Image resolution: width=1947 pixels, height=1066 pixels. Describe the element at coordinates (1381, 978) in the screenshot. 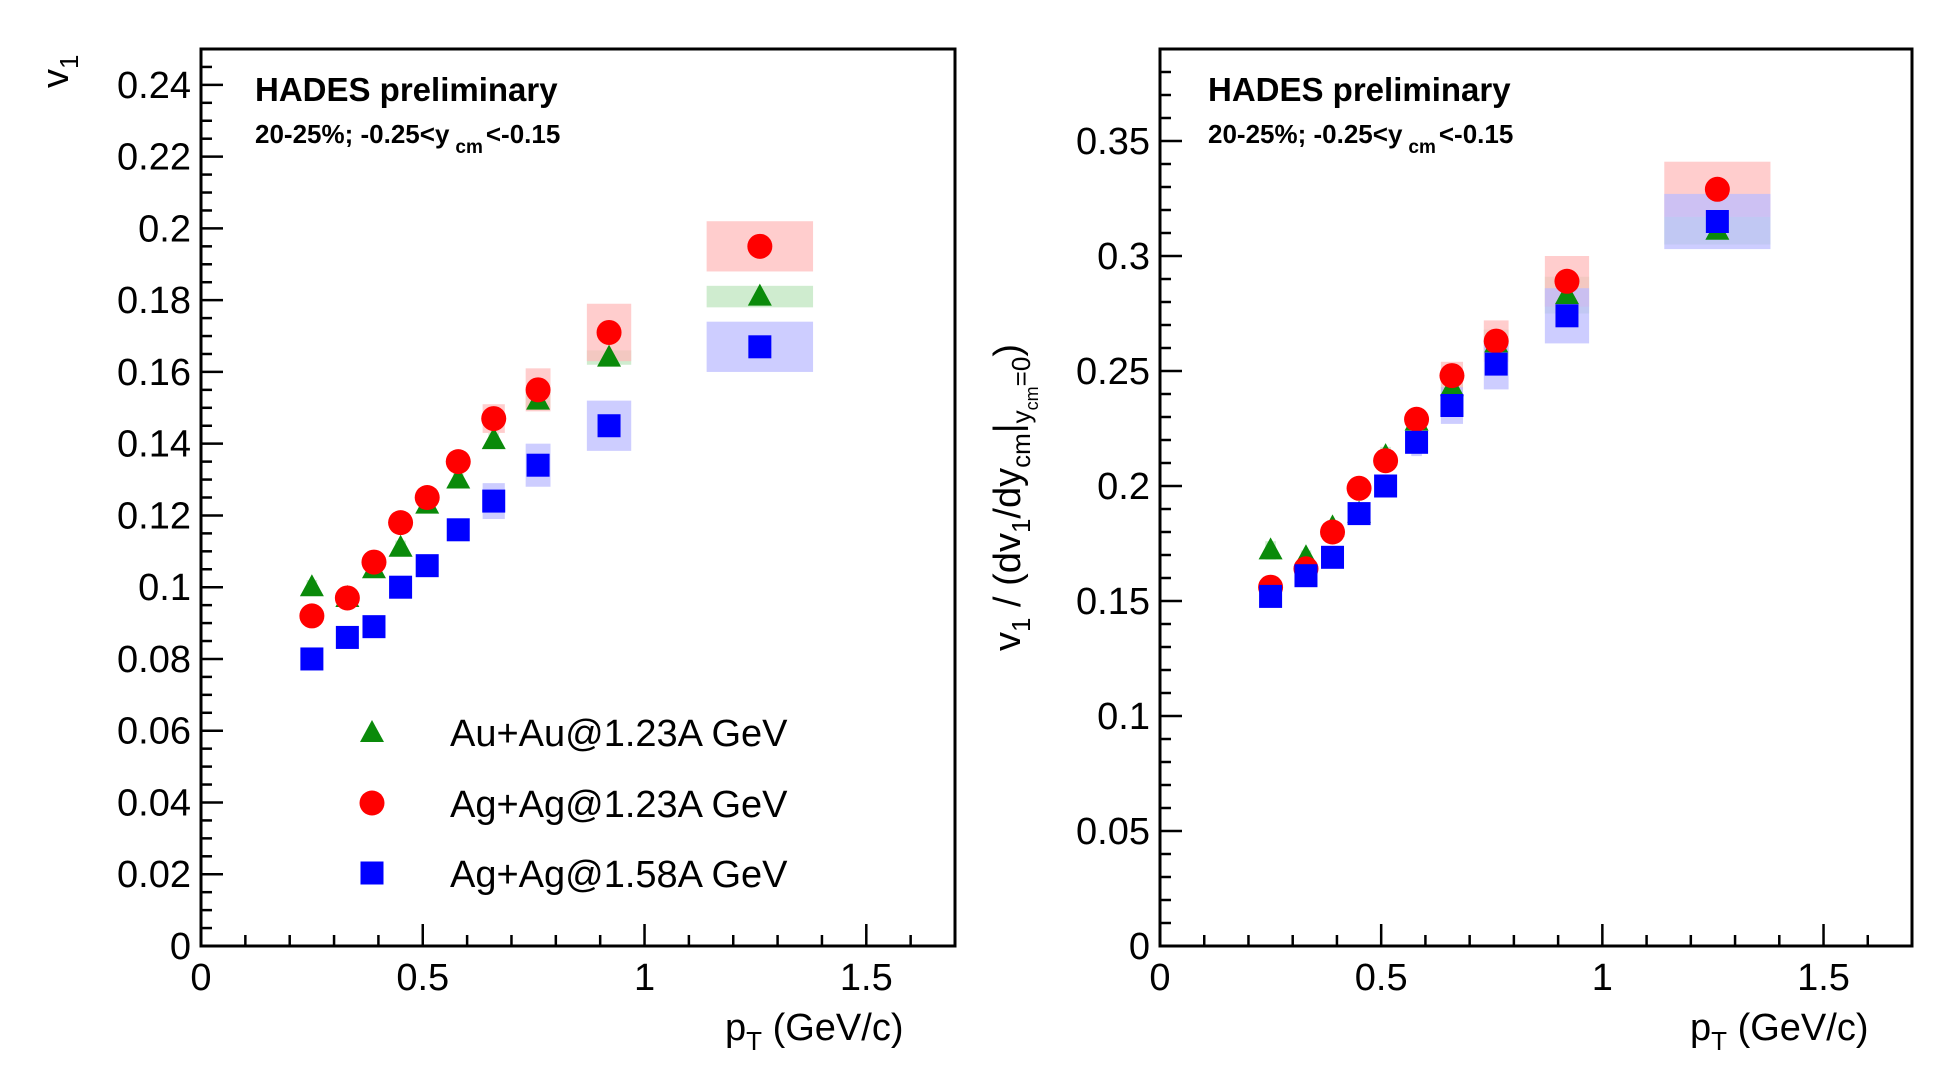

I see `right-x-tick-label: 0.5` at that location.